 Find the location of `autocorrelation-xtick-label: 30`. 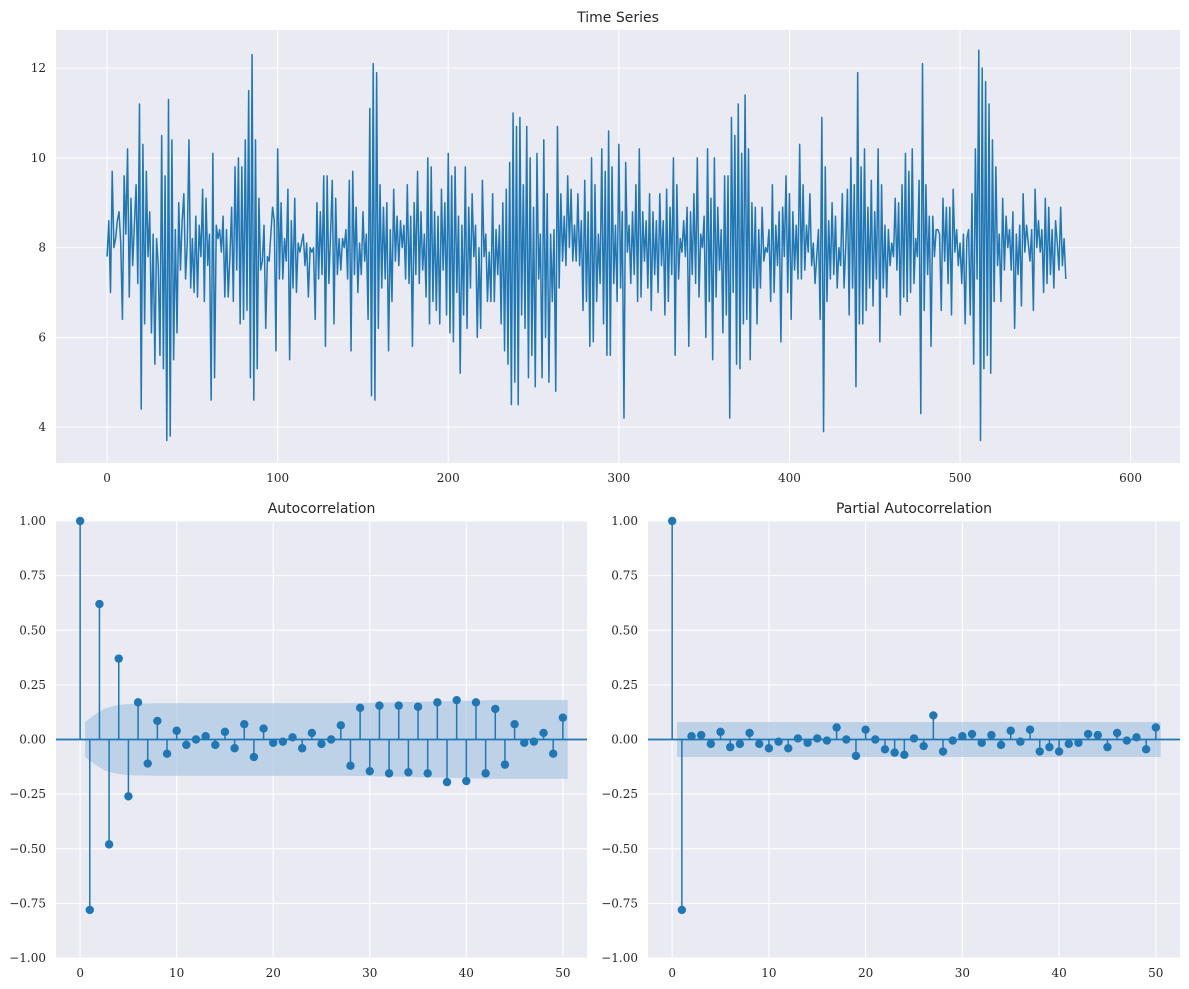

autocorrelation-xtick-label: 30 is located at coordinates (369, 973).